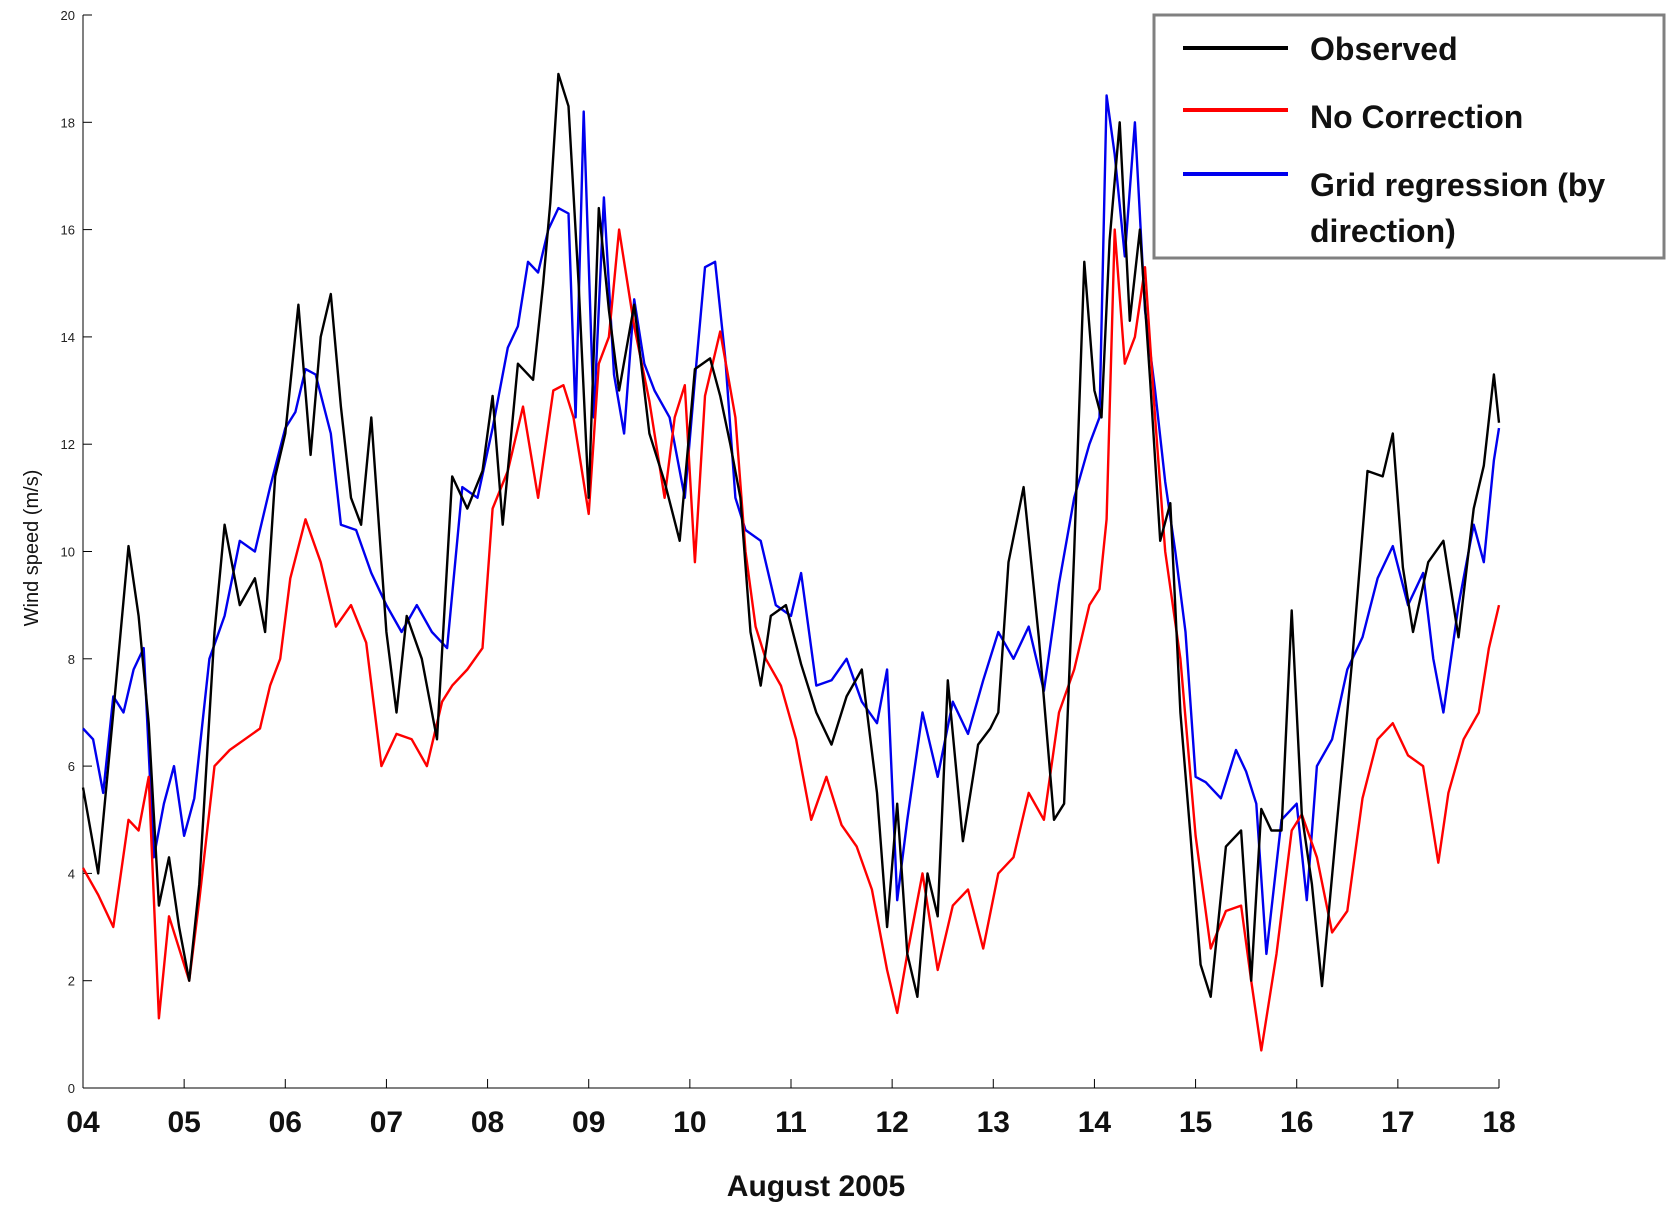 Image resolution: width=1669 pixels, height=1210 pixels. What do you see at coordinates (68, 337) in the screenshot?
I see `y-tick-label: 14` at bounding box center [68, 337].